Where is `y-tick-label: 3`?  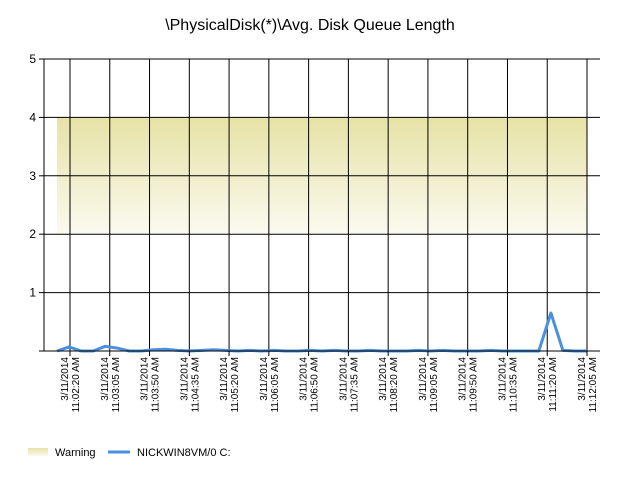 y-tick-label: 3 is located at coordinates (32, 176).